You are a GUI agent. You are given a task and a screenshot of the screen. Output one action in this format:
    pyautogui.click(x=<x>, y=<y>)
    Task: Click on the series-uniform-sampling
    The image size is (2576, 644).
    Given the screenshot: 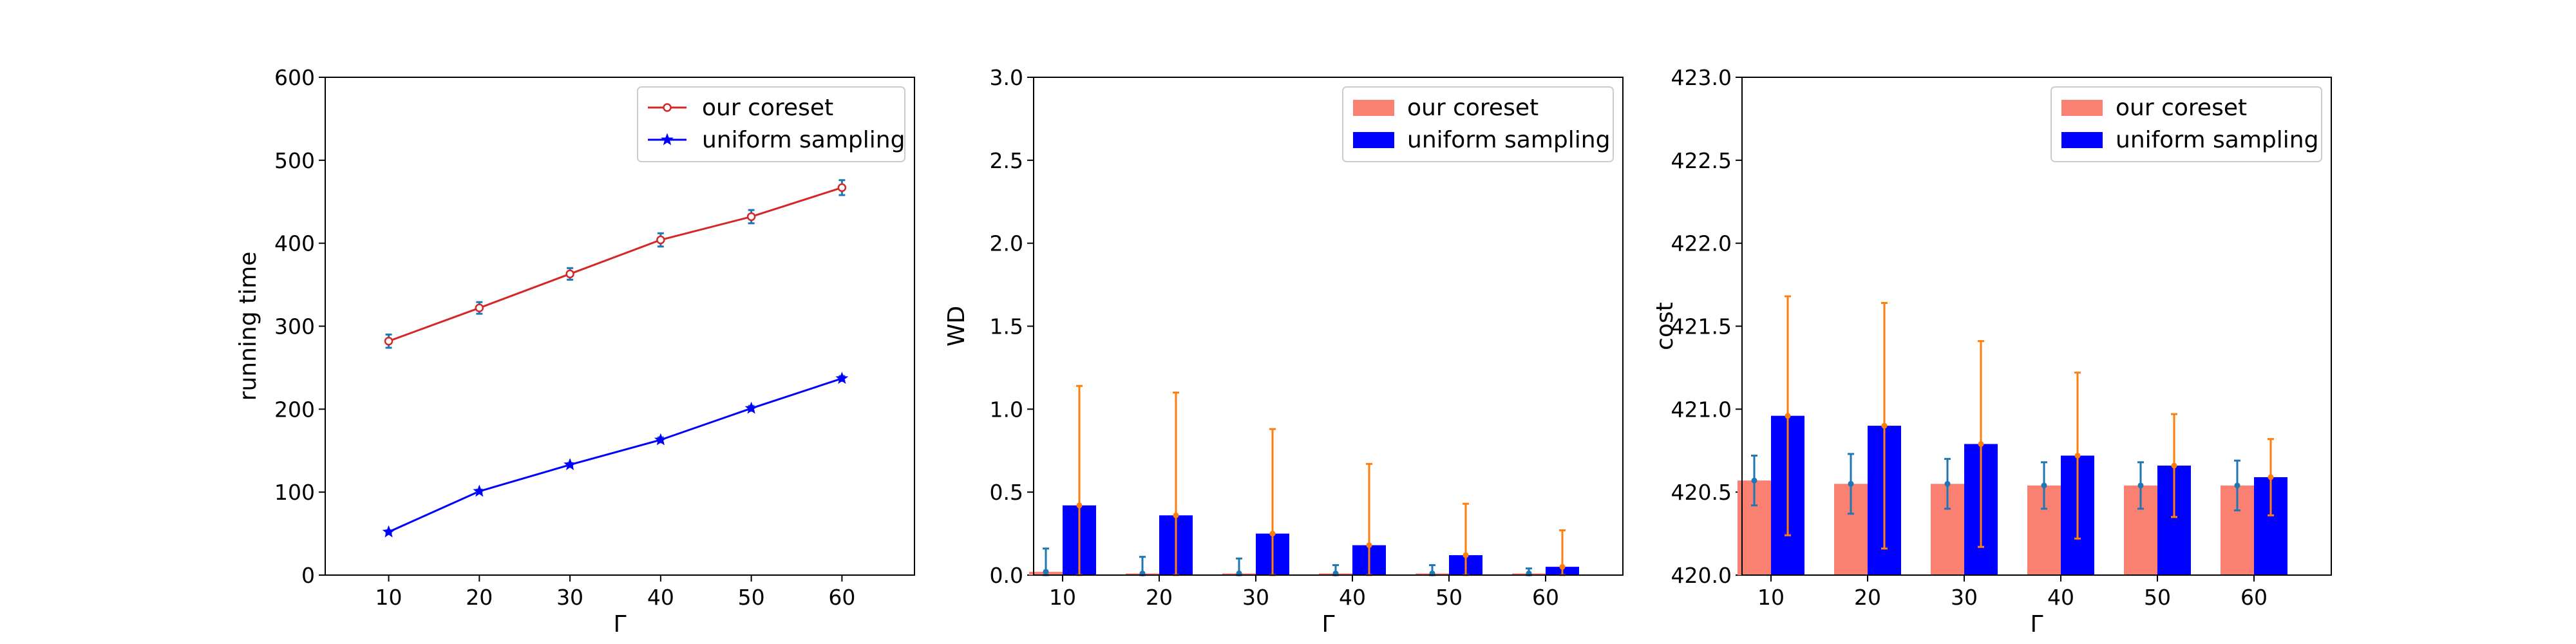 What is the action you would take?
    pyautogui.click(x=615, y=455)
    